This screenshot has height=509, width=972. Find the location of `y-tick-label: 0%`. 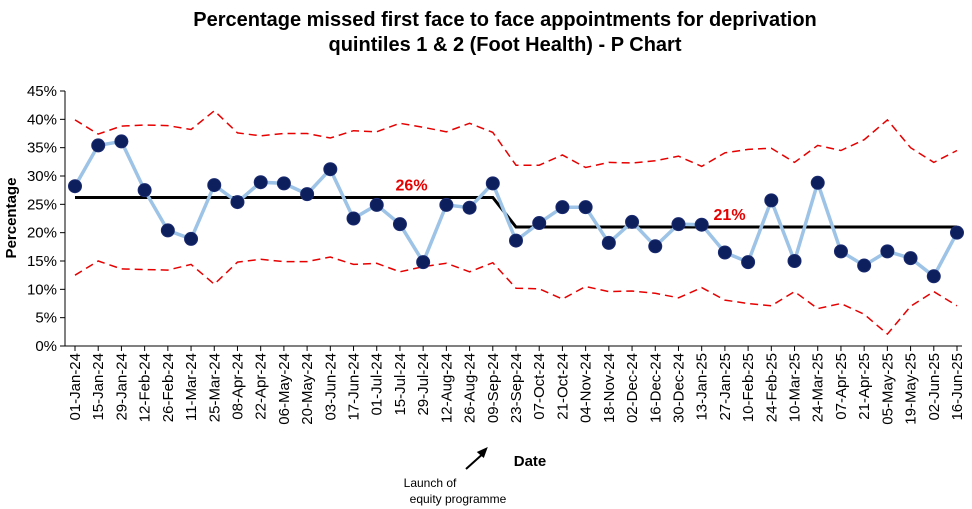

y-tick-label: 0% is located at coordinates (46, 346).